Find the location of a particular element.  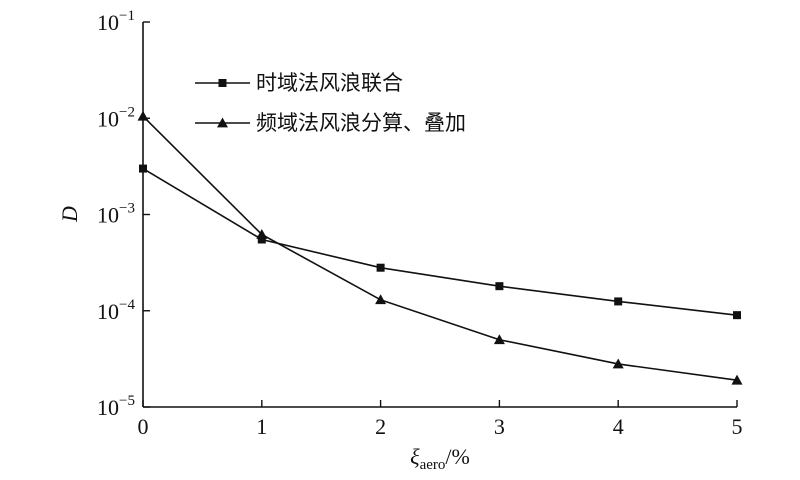

x-tick-label: 2 is located at coordinates (380, 426).